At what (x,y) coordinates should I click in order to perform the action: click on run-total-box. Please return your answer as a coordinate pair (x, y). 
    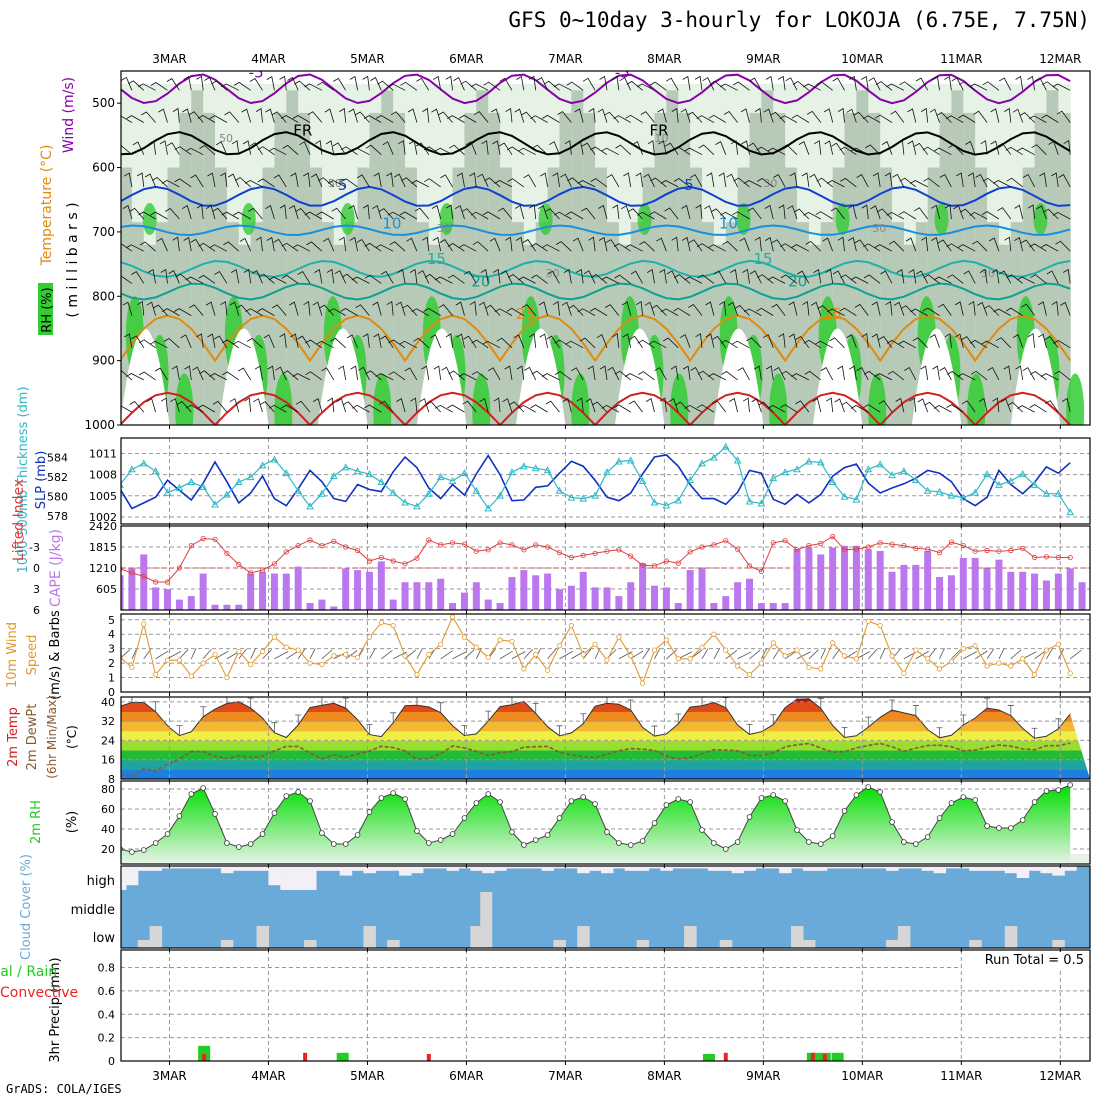
    Looking at the image, I should click on (1025, 959).